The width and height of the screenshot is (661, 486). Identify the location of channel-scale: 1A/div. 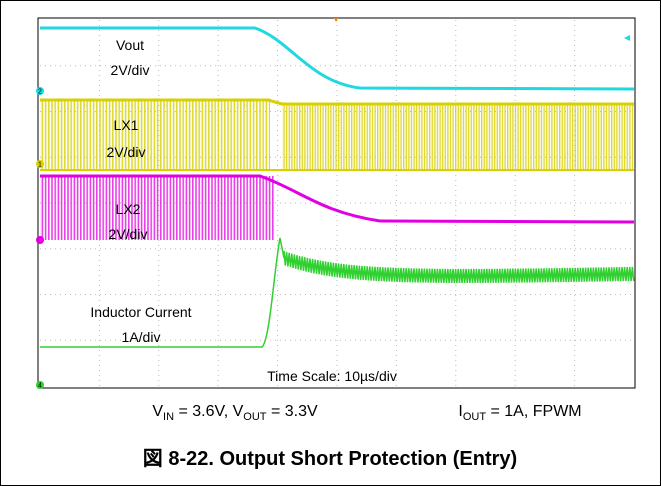
(141, 337).